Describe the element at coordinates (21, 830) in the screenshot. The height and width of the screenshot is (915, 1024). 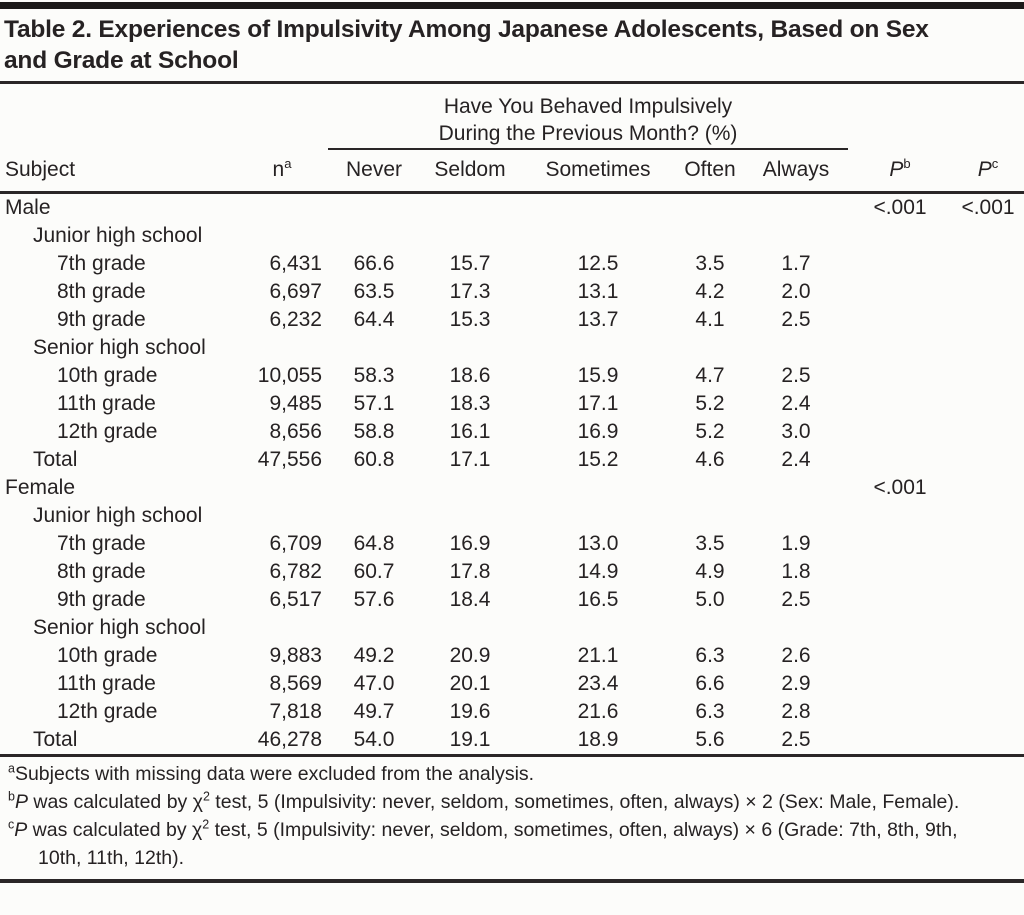
I see `footnote-c-p: P` at that location.